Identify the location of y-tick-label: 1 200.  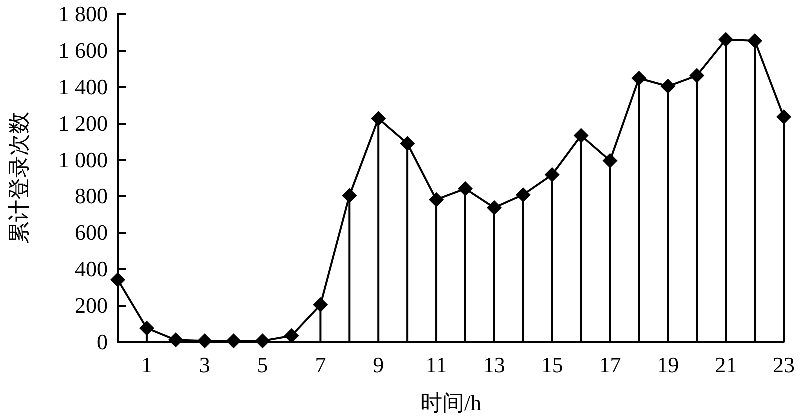
(83, 123).